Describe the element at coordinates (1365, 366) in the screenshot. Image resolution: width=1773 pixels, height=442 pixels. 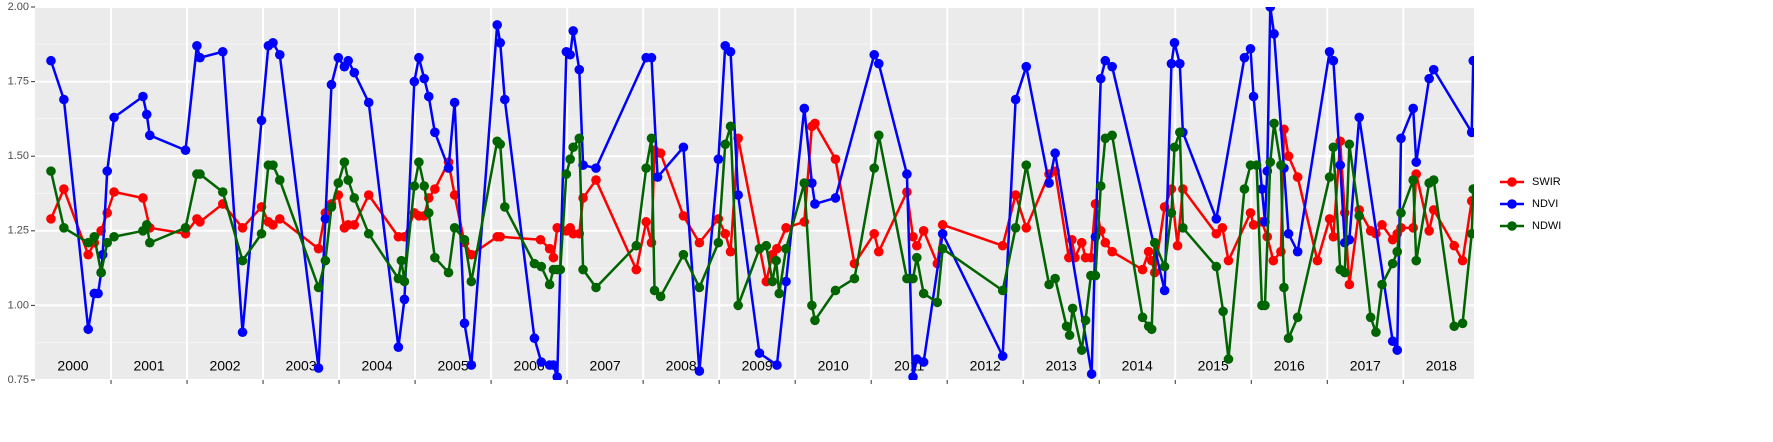
I see `year-label: 2017` at that location.